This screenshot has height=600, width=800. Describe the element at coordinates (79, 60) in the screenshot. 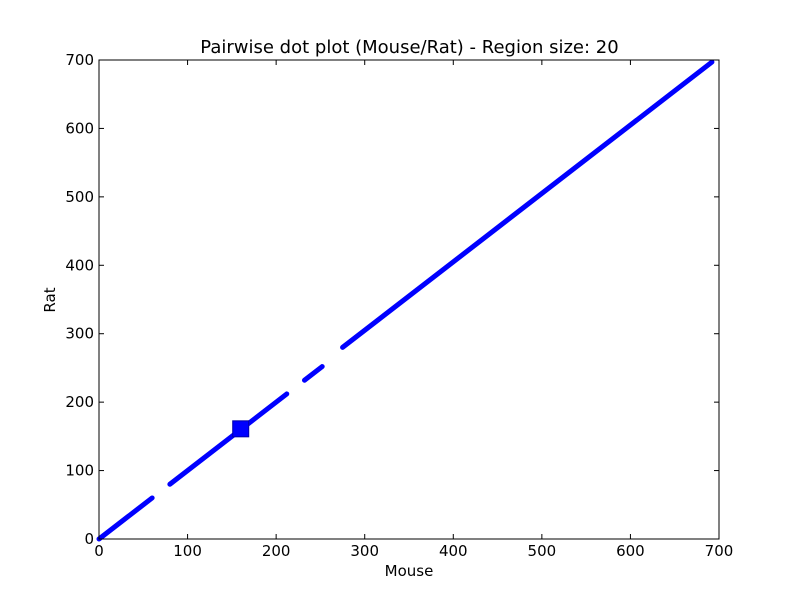

I see `y-tick-label: 700` at that location.